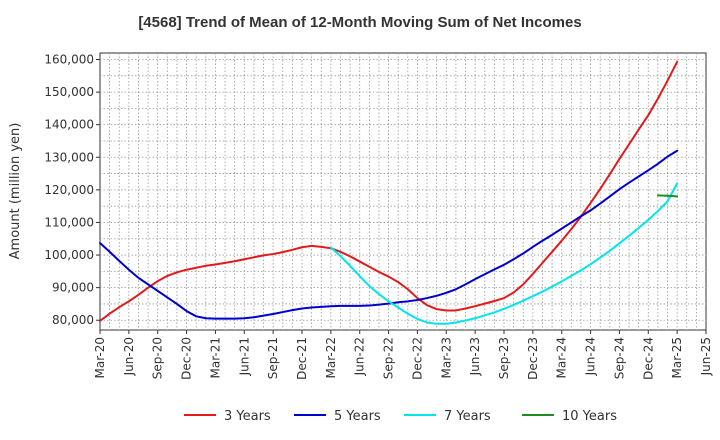 The image size is (720, 440). What do you see at coordinates (533, 358) in the screenshot?
I see `x-tick-label: Dec-23` at bounding box center [533, 358].